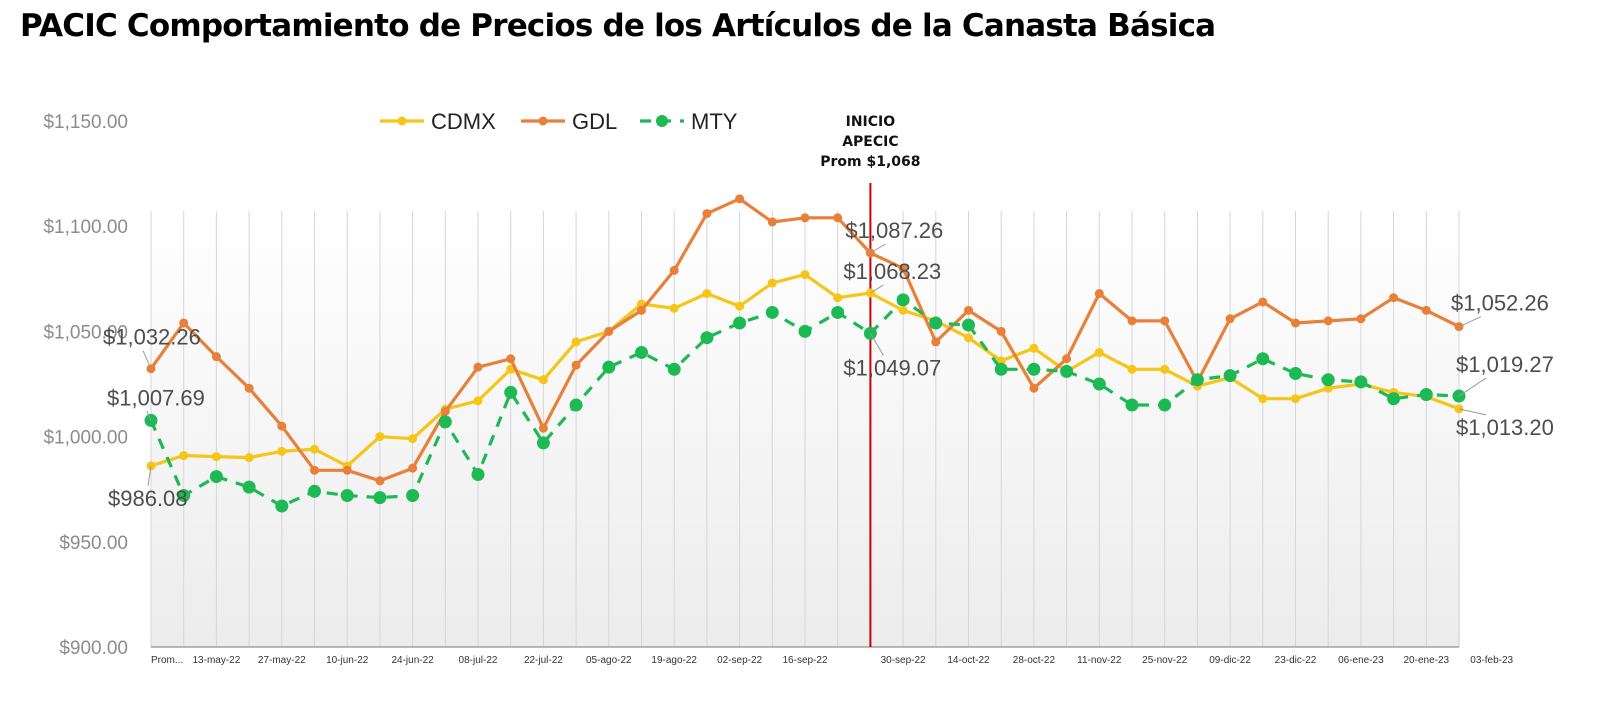  I want to click on vertical-marker: INICIO APECIC Prom $1,068, so click(870, 380).